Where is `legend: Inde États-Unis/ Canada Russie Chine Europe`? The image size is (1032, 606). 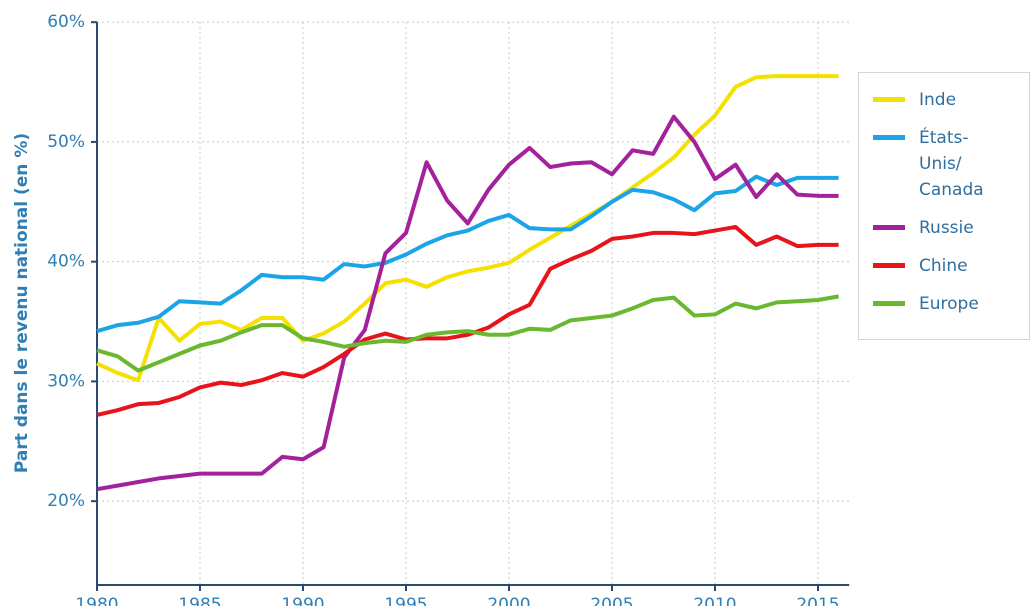 legend: Inde États-Unis/ Canada Russie Chine Europe is located at coordinates (944, 206).